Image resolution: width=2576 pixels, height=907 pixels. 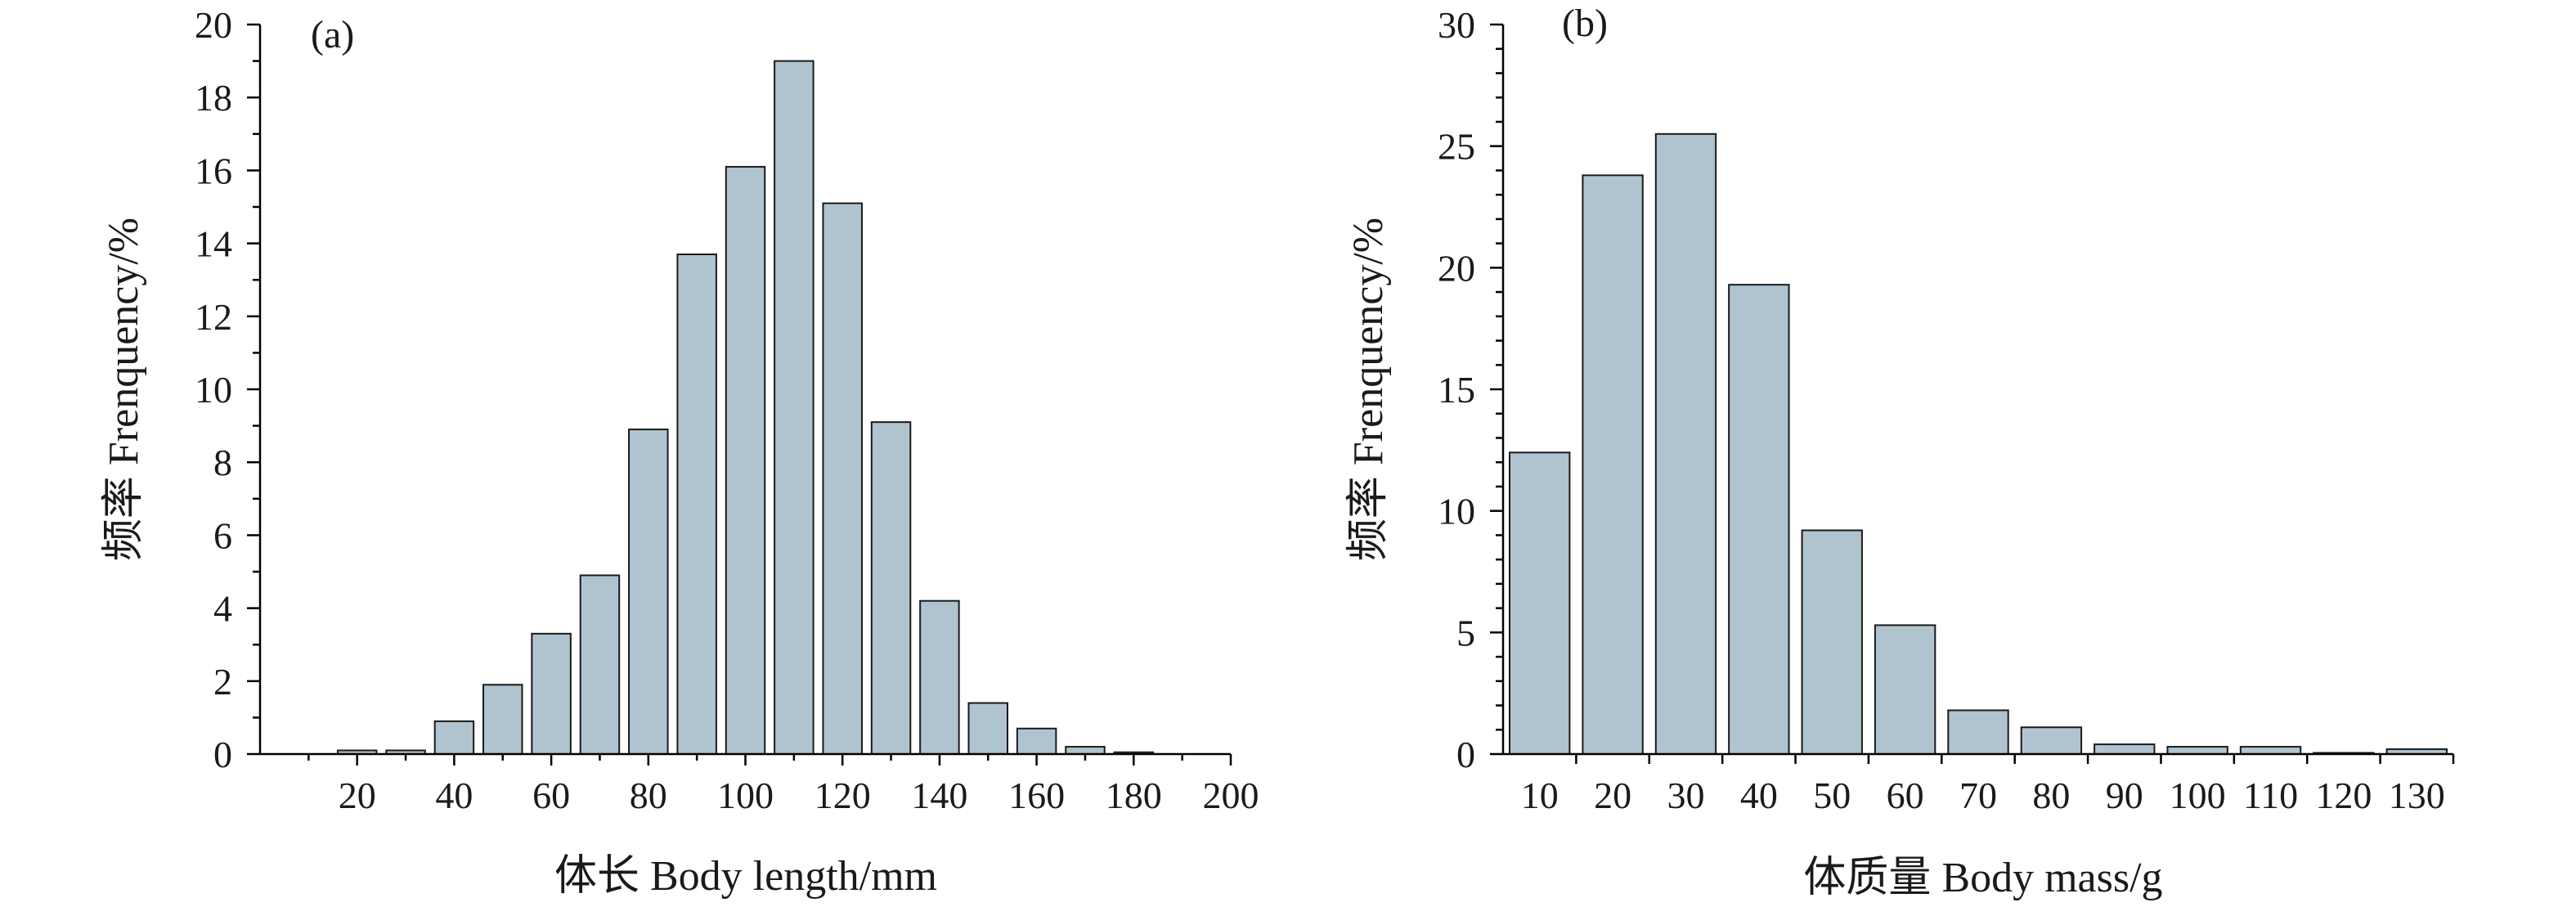 I want to click on panel-a-x-ticks: 20 40 60 80 100 120 140 160 180 200, so click(x=783, y=785).